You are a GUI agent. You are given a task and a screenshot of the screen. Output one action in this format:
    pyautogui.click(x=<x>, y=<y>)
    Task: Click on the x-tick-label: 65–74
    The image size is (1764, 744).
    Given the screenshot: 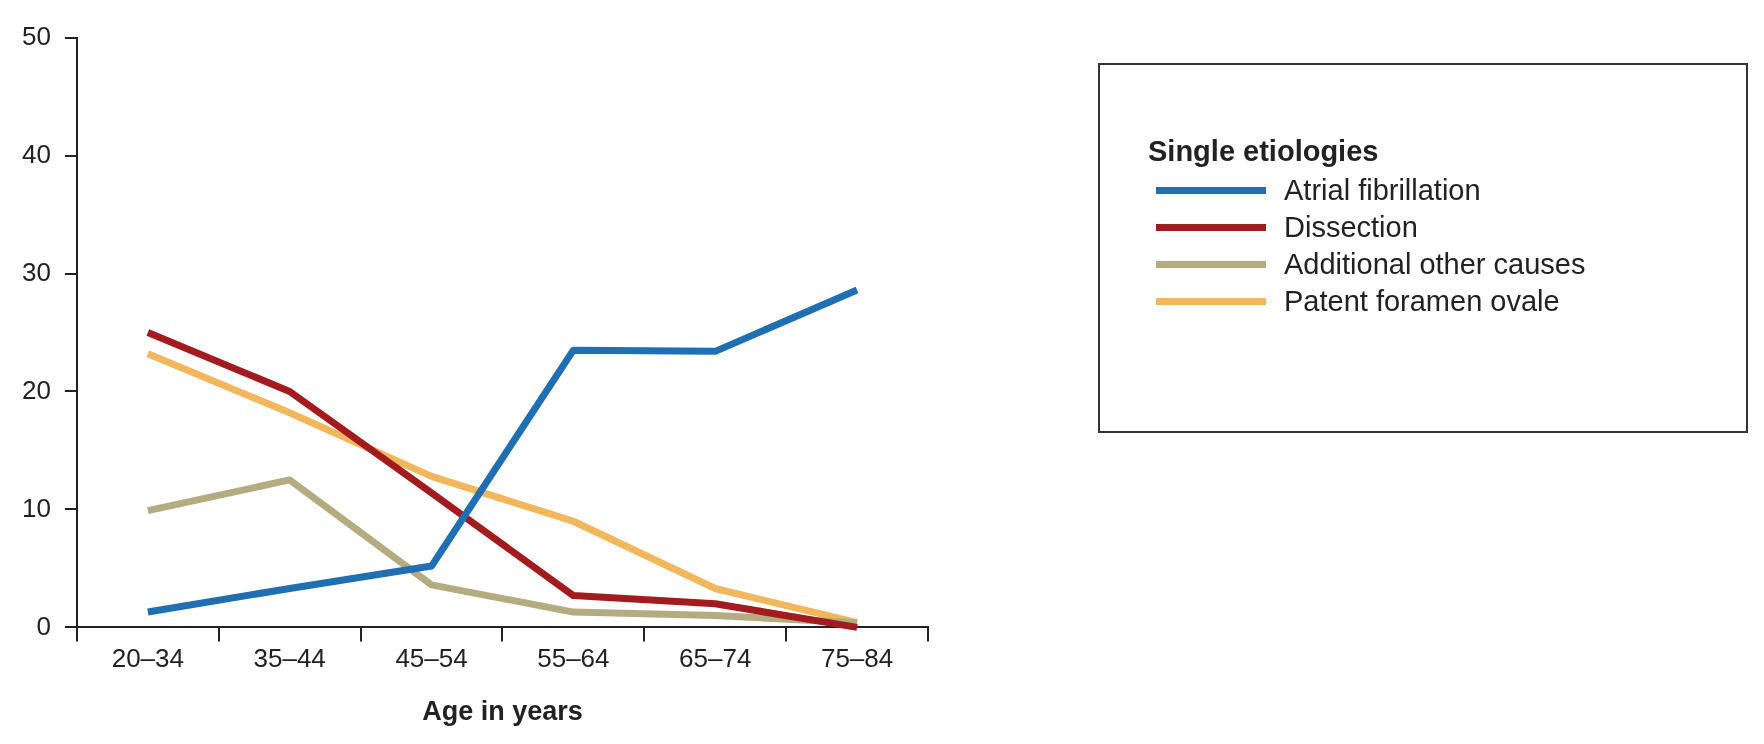 What is the action you would take?
    pyautogui.click(x=715, y=658)
    